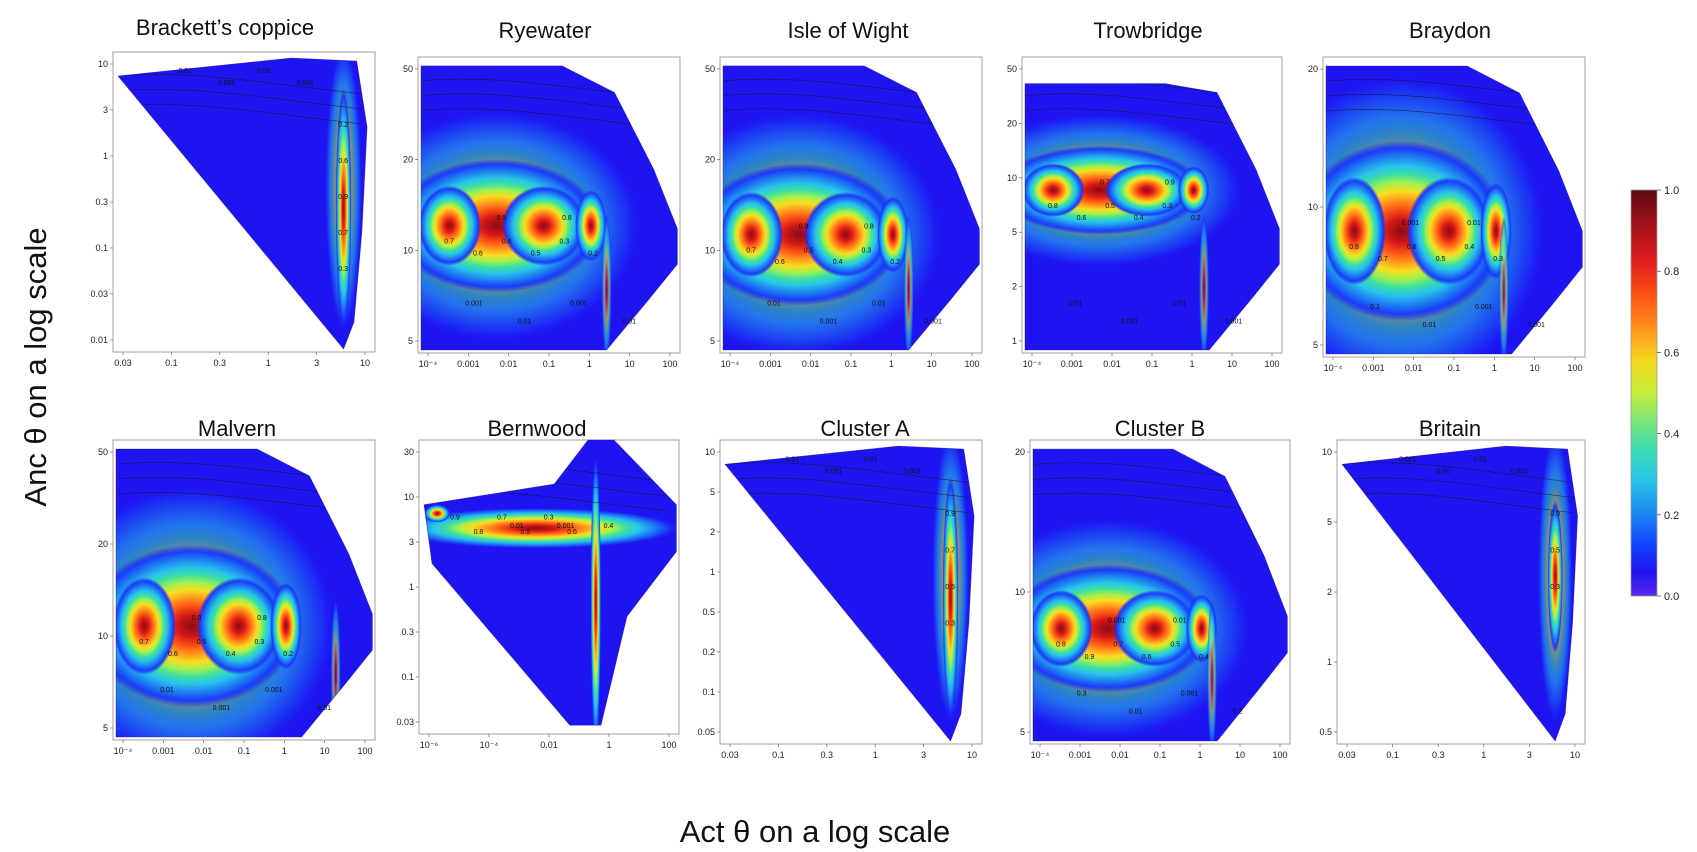 This screenshot has width=1697, height=852. What do you see at coordinates (1671, 597) in the screenshot?
I see `colorbar-tick-label: 0.0` at bounding box center [1671, 597].